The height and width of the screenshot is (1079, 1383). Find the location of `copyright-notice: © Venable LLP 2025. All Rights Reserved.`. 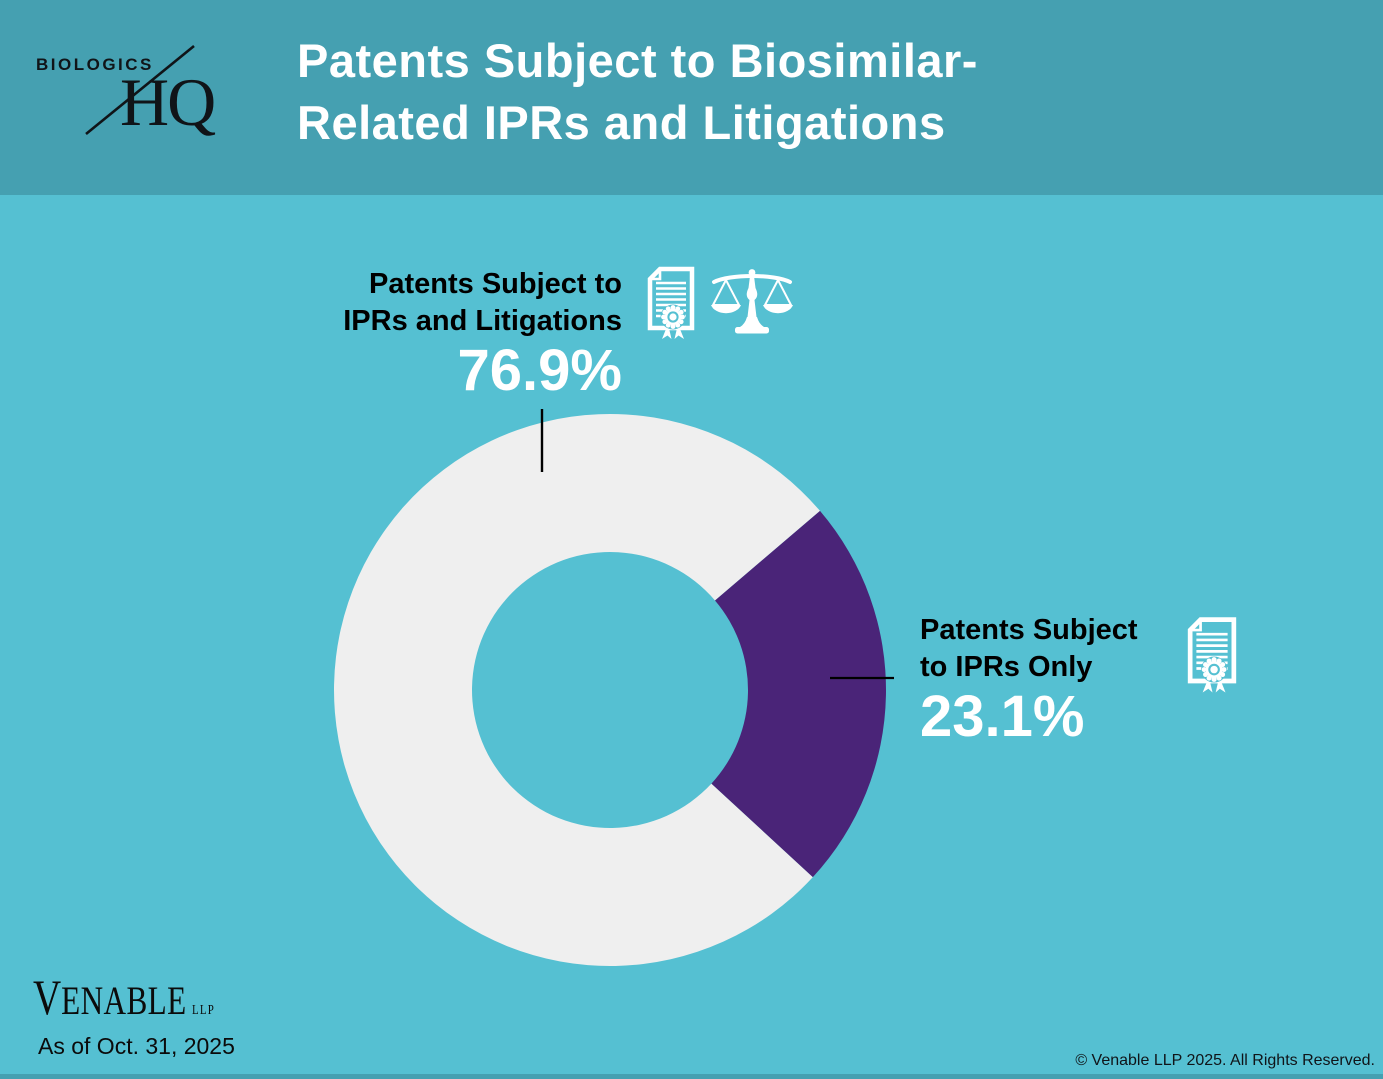

copyright-notice: © Venable LLP 2025. All Rights Reserved. is located at coordinates (1225, 1060).